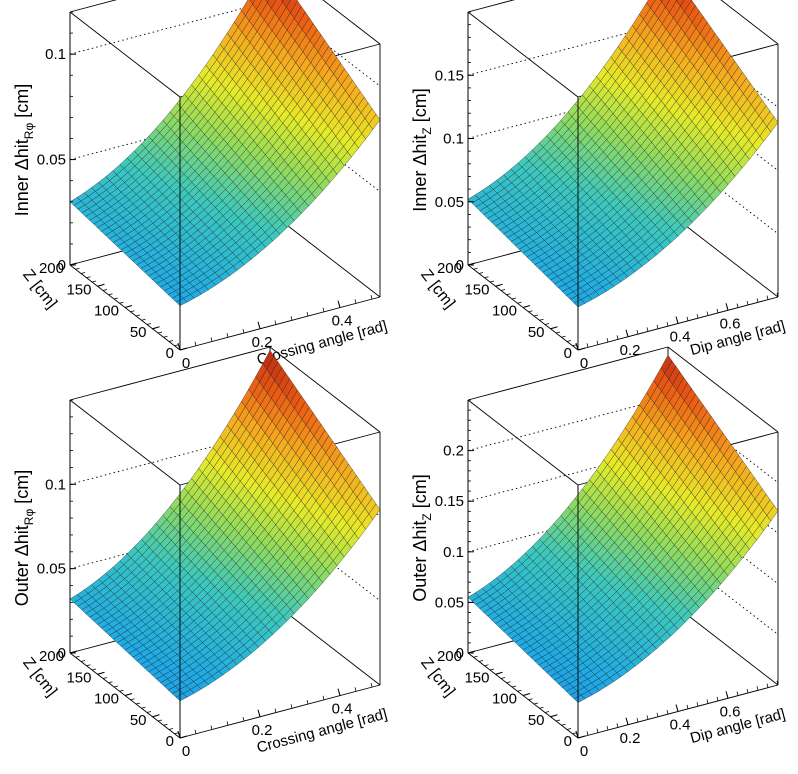 The image size is (798, 774). What do you see at coordinates (22, 154) in the screenshot?
I see `z-title-hit: Δhit` at bounding box center [22, 154].